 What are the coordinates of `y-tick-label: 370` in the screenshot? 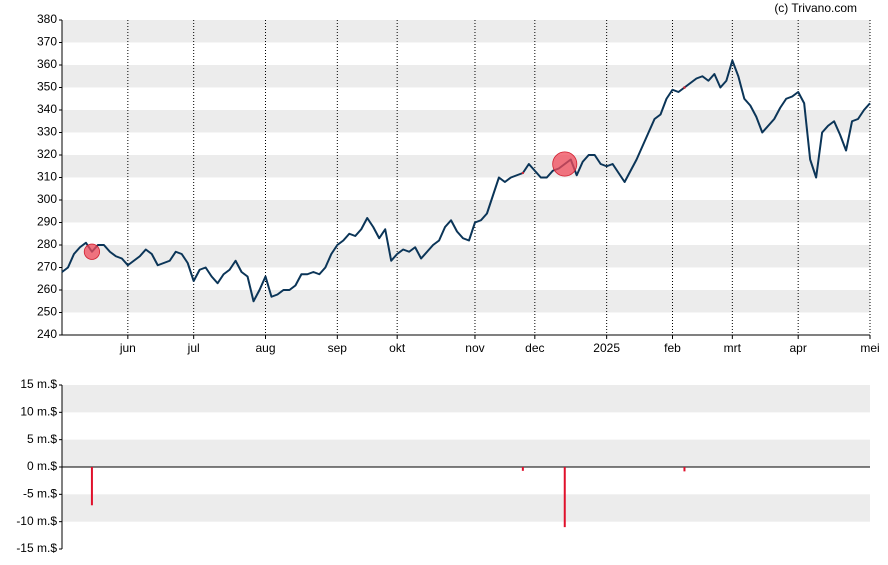 It's located at (47, 42).